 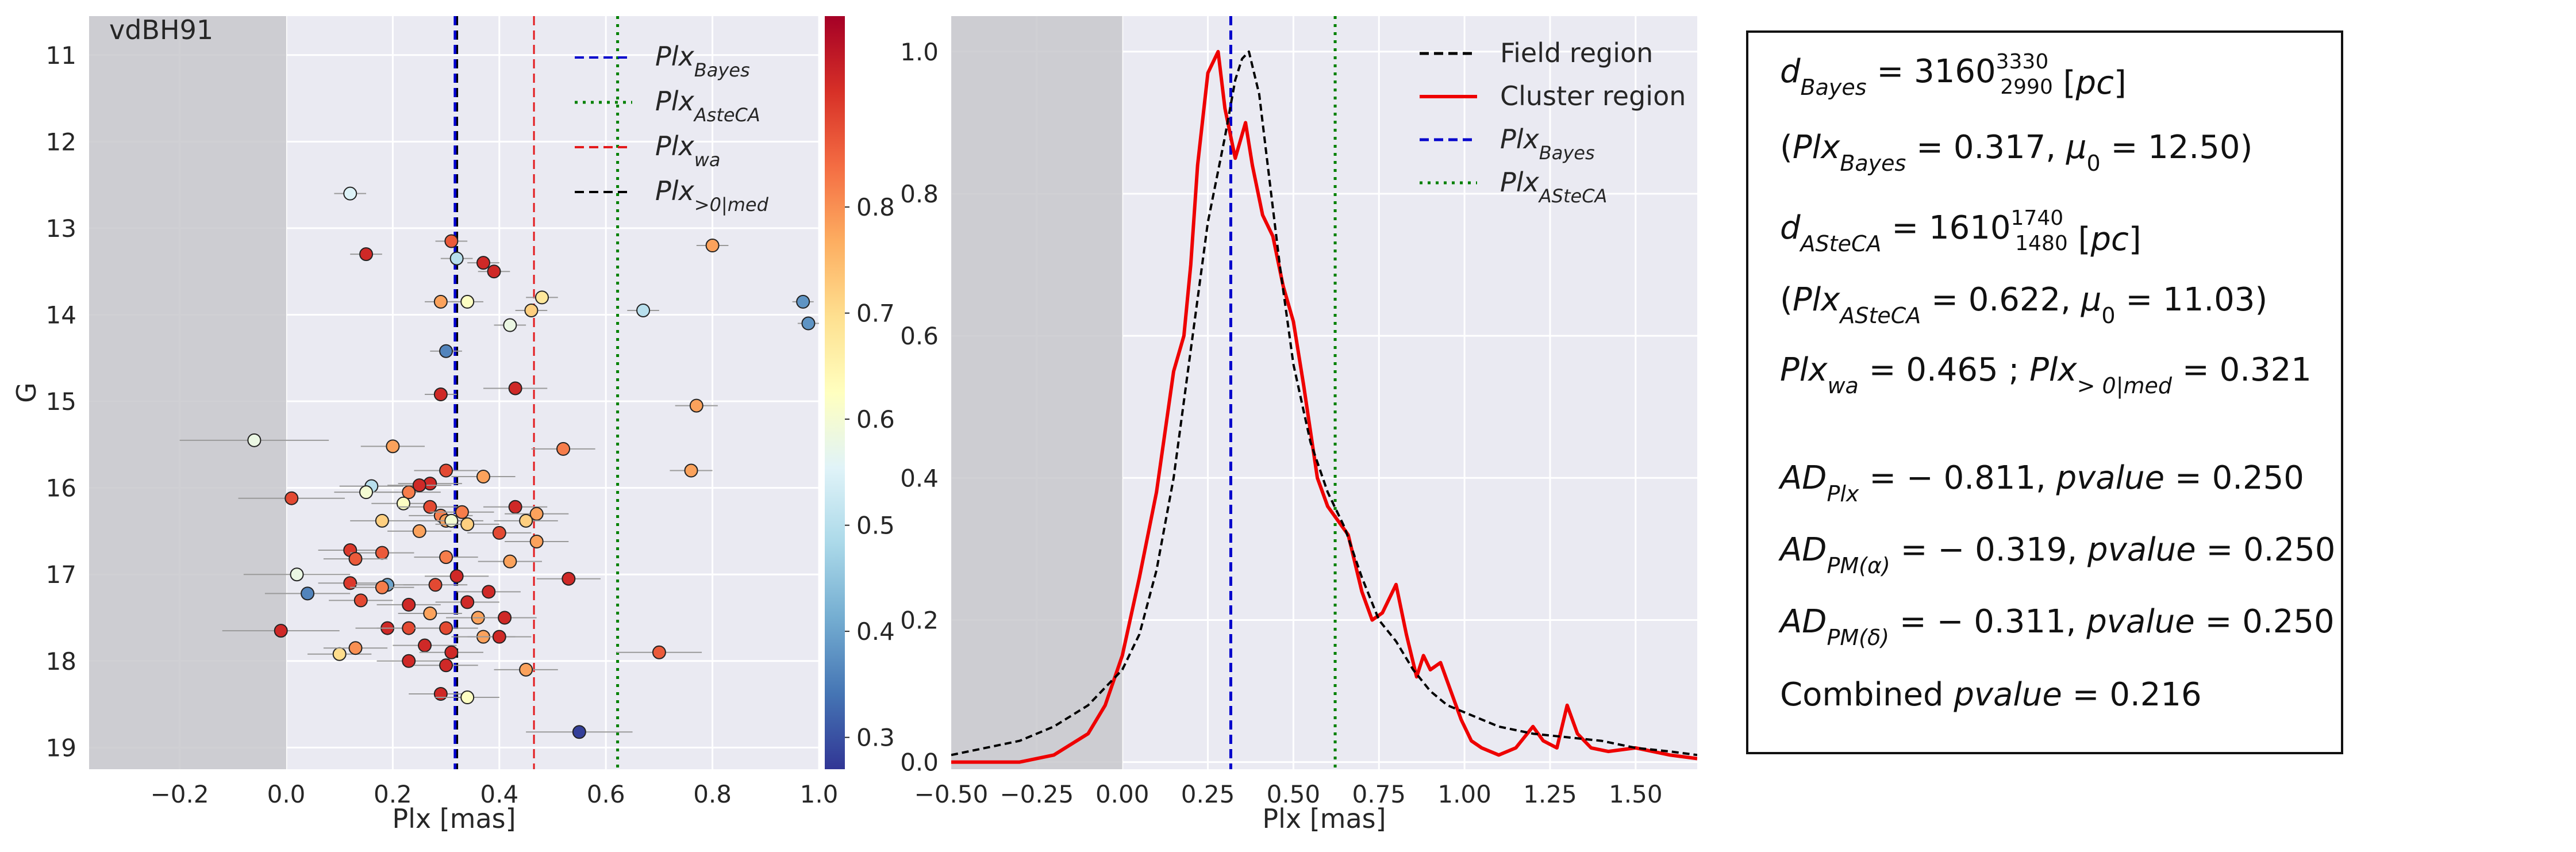 I want to click on legend-entry: PlxBayes, so click(x=1507, y=144).